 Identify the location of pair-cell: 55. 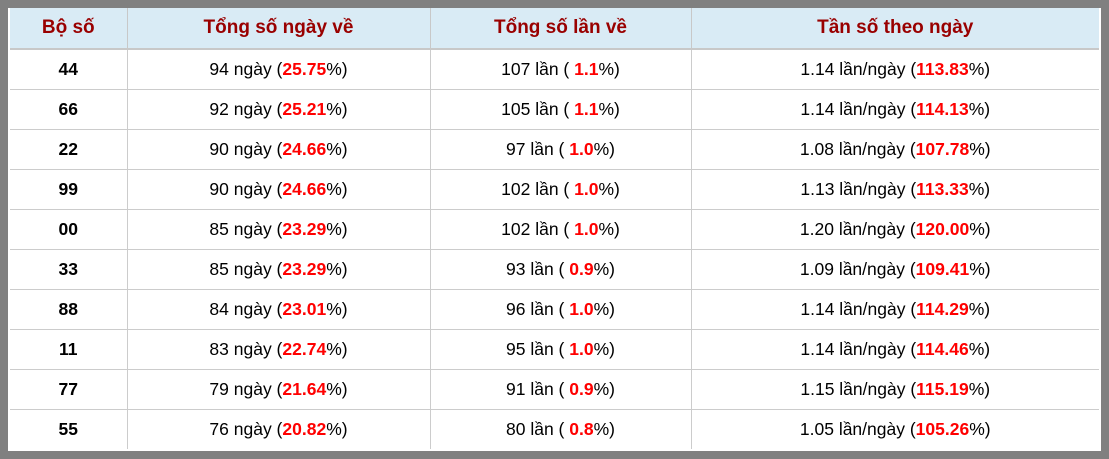
(69, 429).